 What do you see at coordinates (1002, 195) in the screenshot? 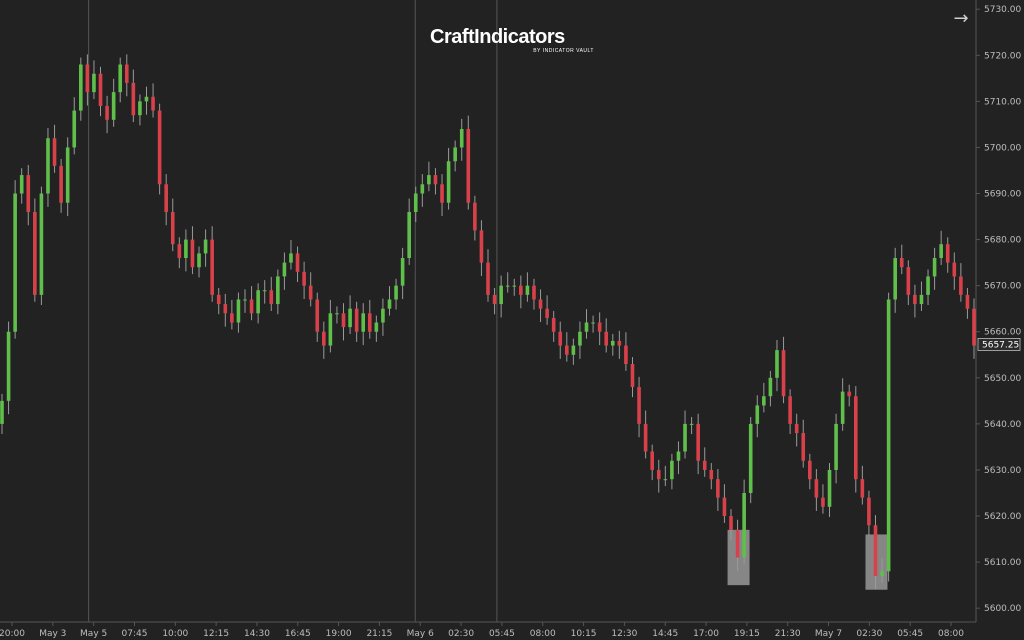
I see `y-tick-label: 5690.00` at bounding box center [1002, 195].